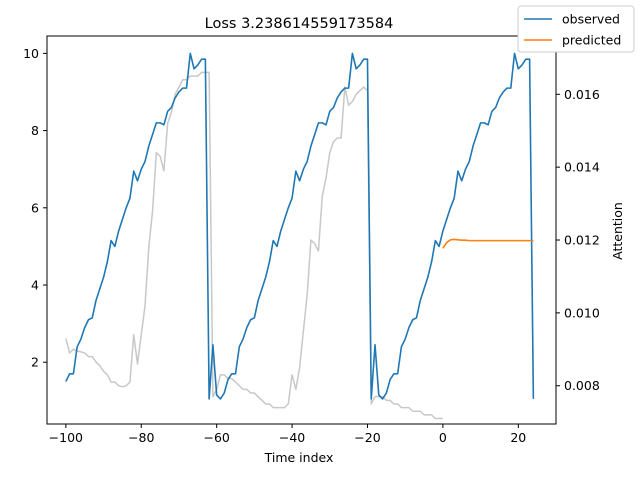  I want to click on legend-label: predicted, so click(591, 40).